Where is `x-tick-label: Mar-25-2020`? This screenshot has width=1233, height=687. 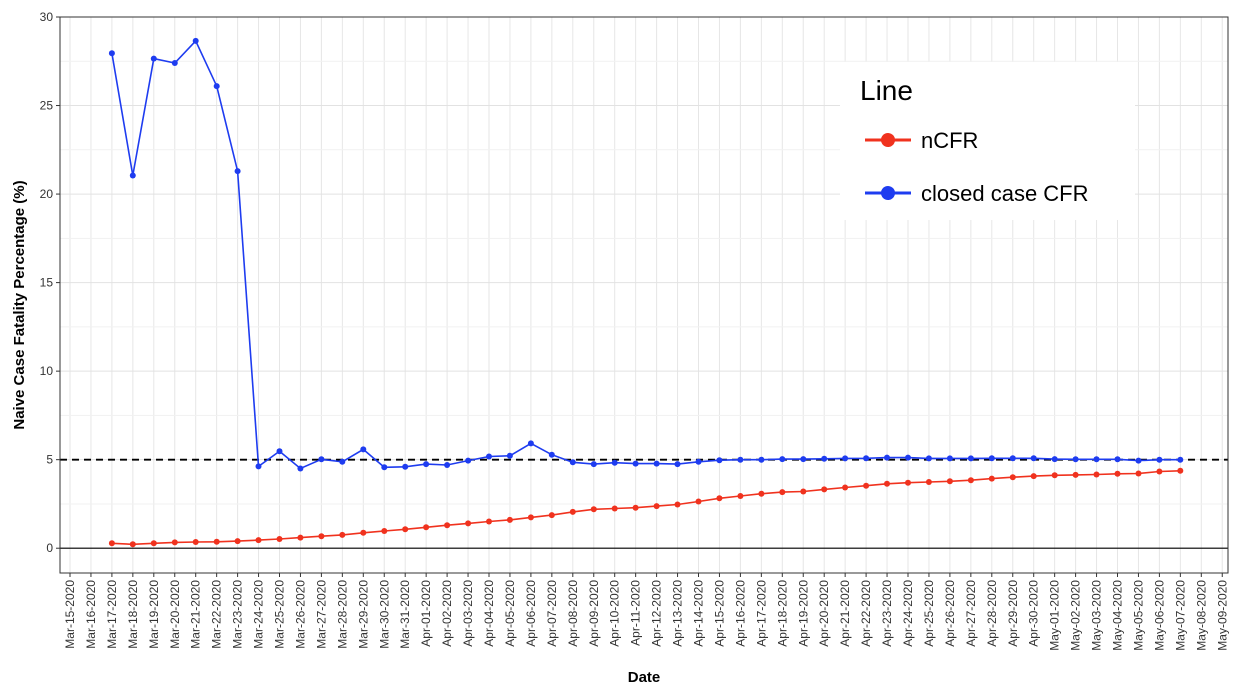 x-tick-label: Mar-25-2020 is located at coordinates (280, 614).